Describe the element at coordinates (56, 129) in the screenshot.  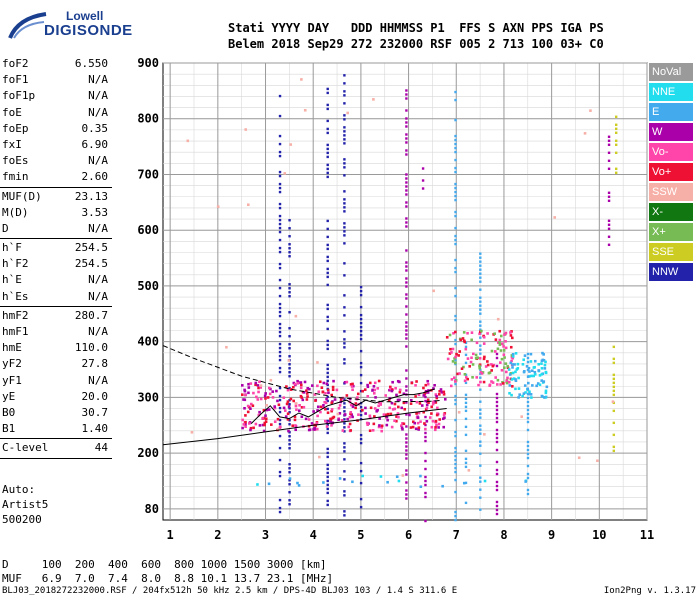
I see `parameter-row: foEp 0.35` at that location.